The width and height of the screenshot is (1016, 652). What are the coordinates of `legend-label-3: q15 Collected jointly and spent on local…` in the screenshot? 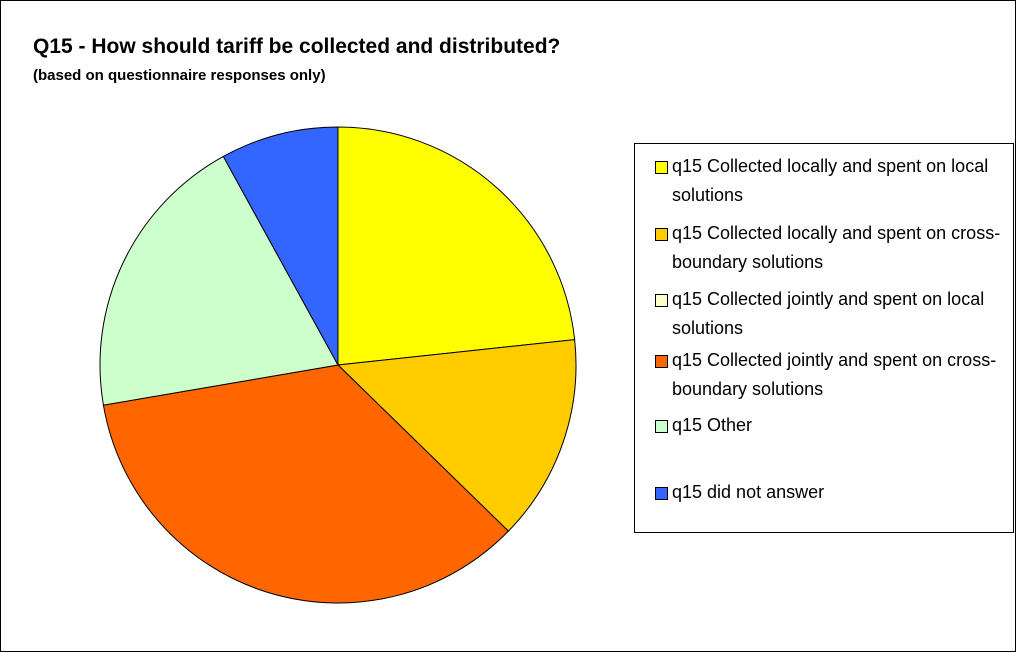 It's located at (828, 313).